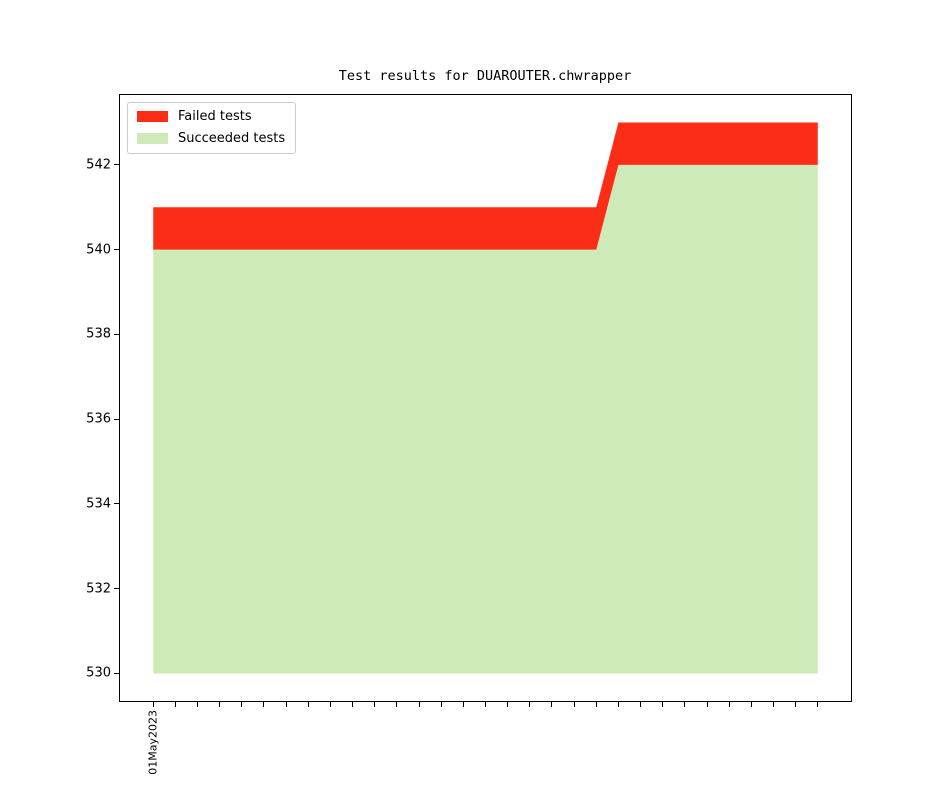  What do you see at coordinates (98, 589) in the screenshot?
I see `y-tick-label: 532` at bounding box center [98, 589].